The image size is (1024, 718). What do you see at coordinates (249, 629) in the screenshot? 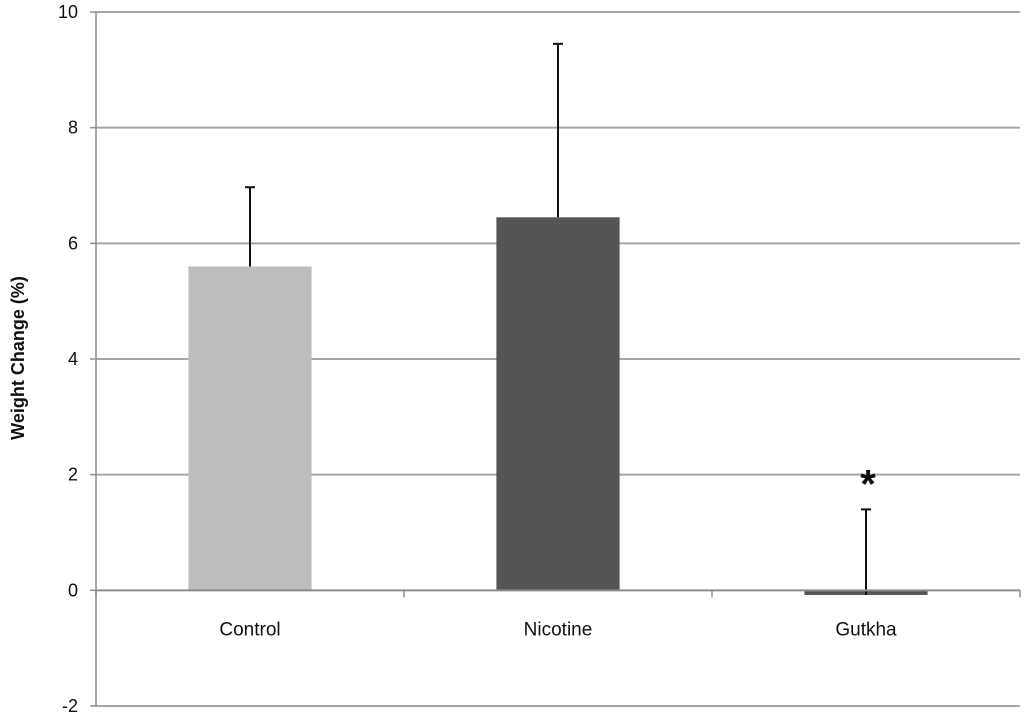
I see `x-category-label: Control` at bounding box center [249, 629].